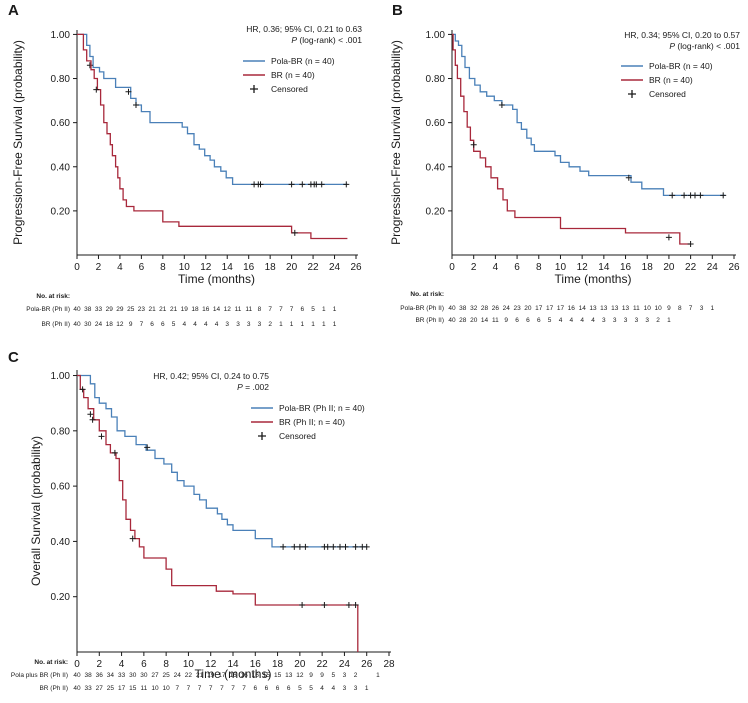 Image resolution: width=748 pixels, height=703 pixels. What do you see at coordinates (155, 675) in the screenshot?
I see `risk-count: 27` at bounding box center [155, 675].